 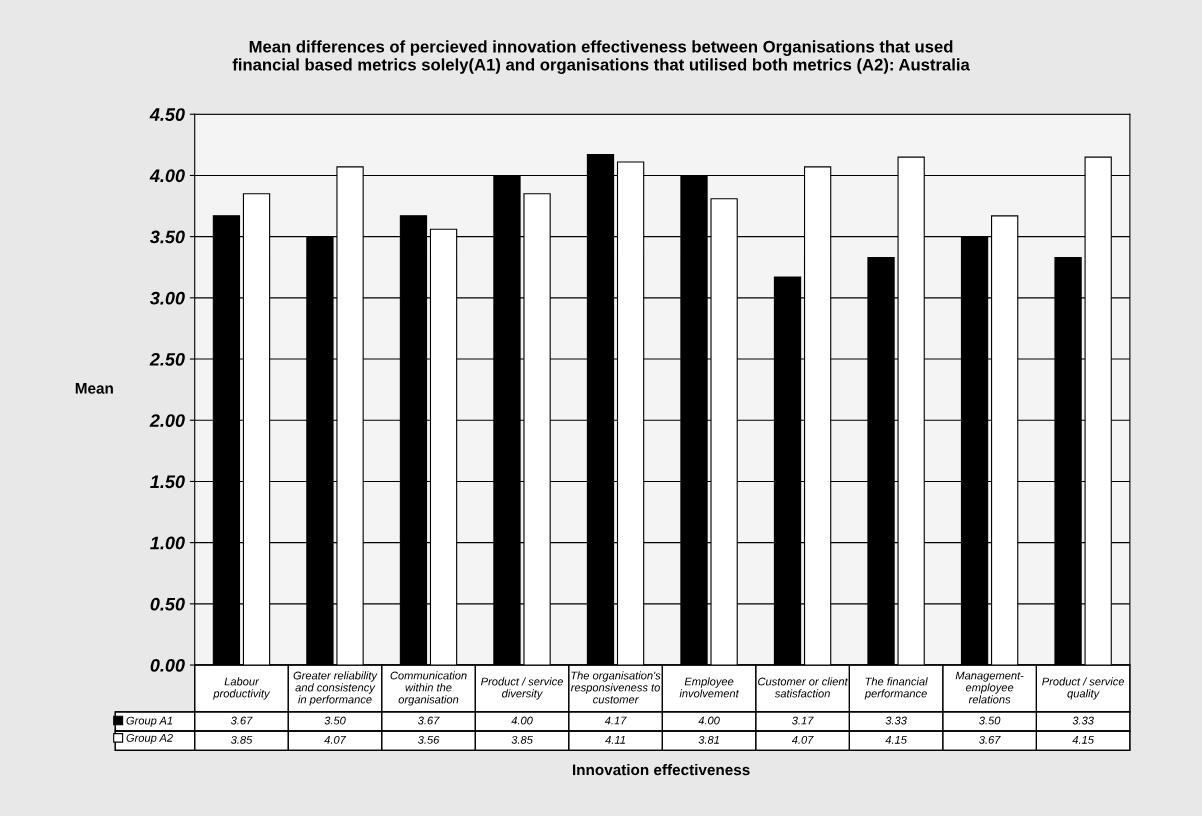 I want to click on legend-label: Group A2, so click(x=149, y=739).